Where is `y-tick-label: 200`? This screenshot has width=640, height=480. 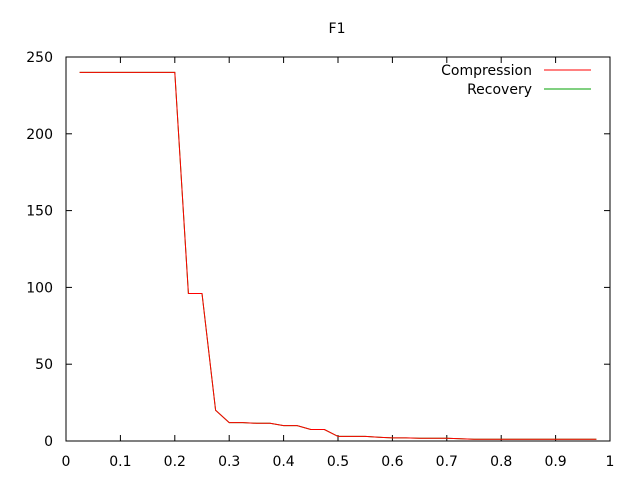 y-tick-label: 200 is located at coordinates (39, 135).